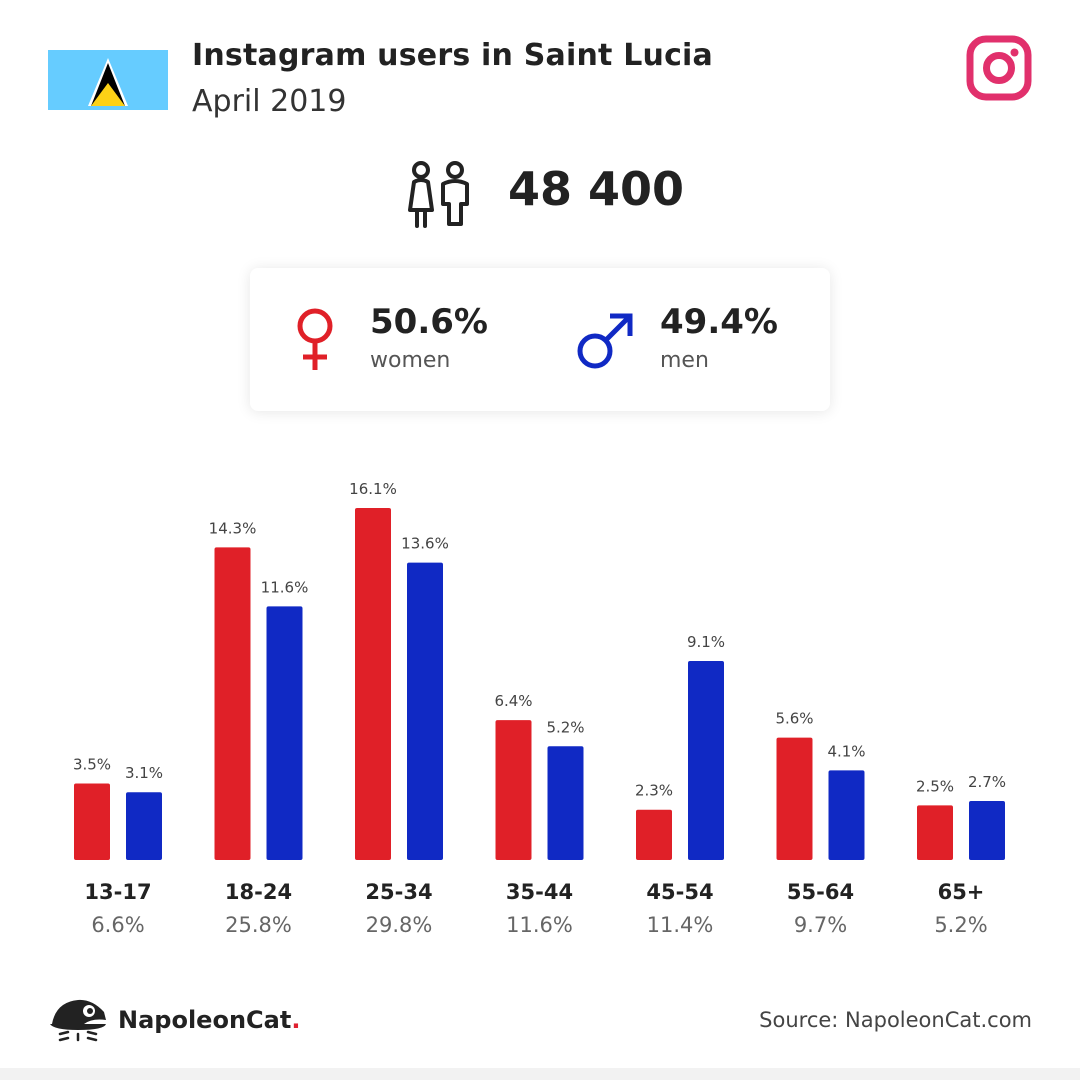 The height and width of the screenshot is (1080, 1080). Describe the element at coordinates (654, 791) in the screenshot. I see `bar-value-label: 2.3%` at that location.